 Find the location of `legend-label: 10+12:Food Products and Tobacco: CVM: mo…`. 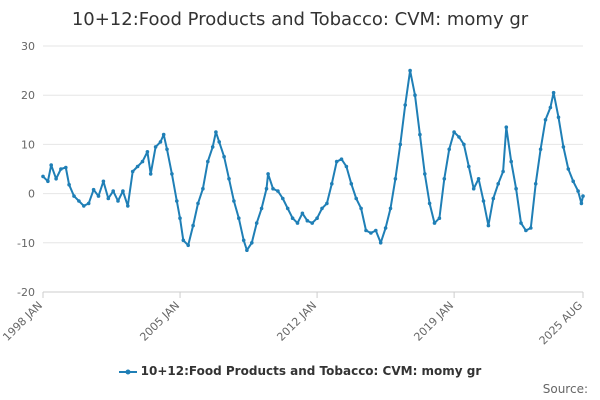

legend-label: 10+12:Food Products and Tobacco: CVM: mo… is located at coordinates (311, 371).